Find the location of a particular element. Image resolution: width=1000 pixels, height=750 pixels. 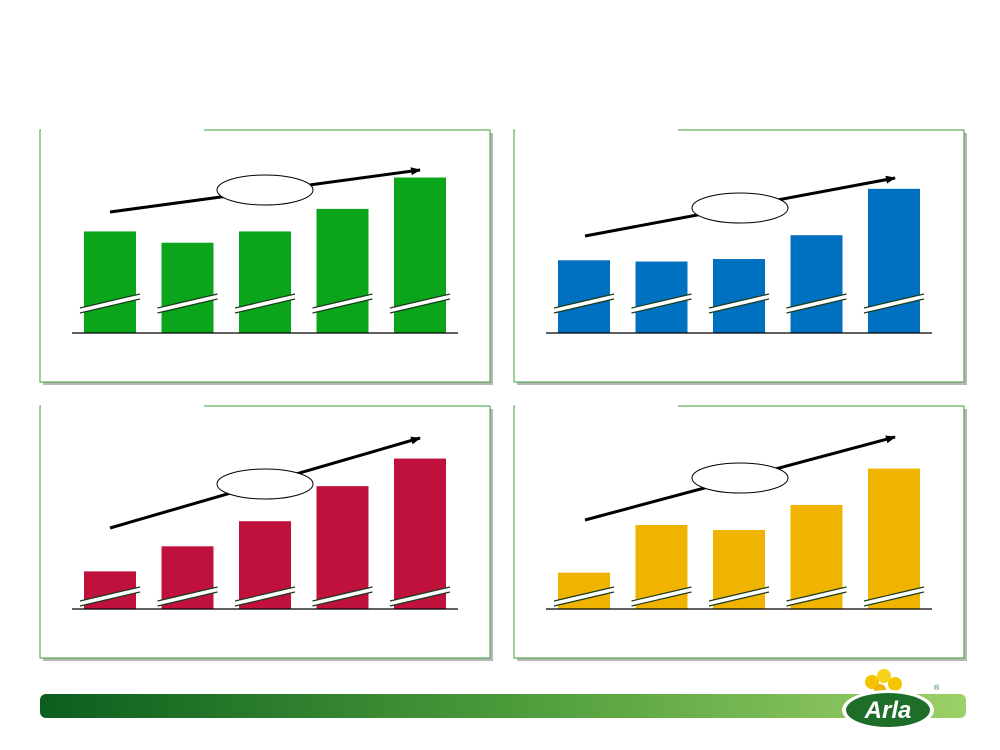

logo: Arla ® is located at coordinates (891, 699).